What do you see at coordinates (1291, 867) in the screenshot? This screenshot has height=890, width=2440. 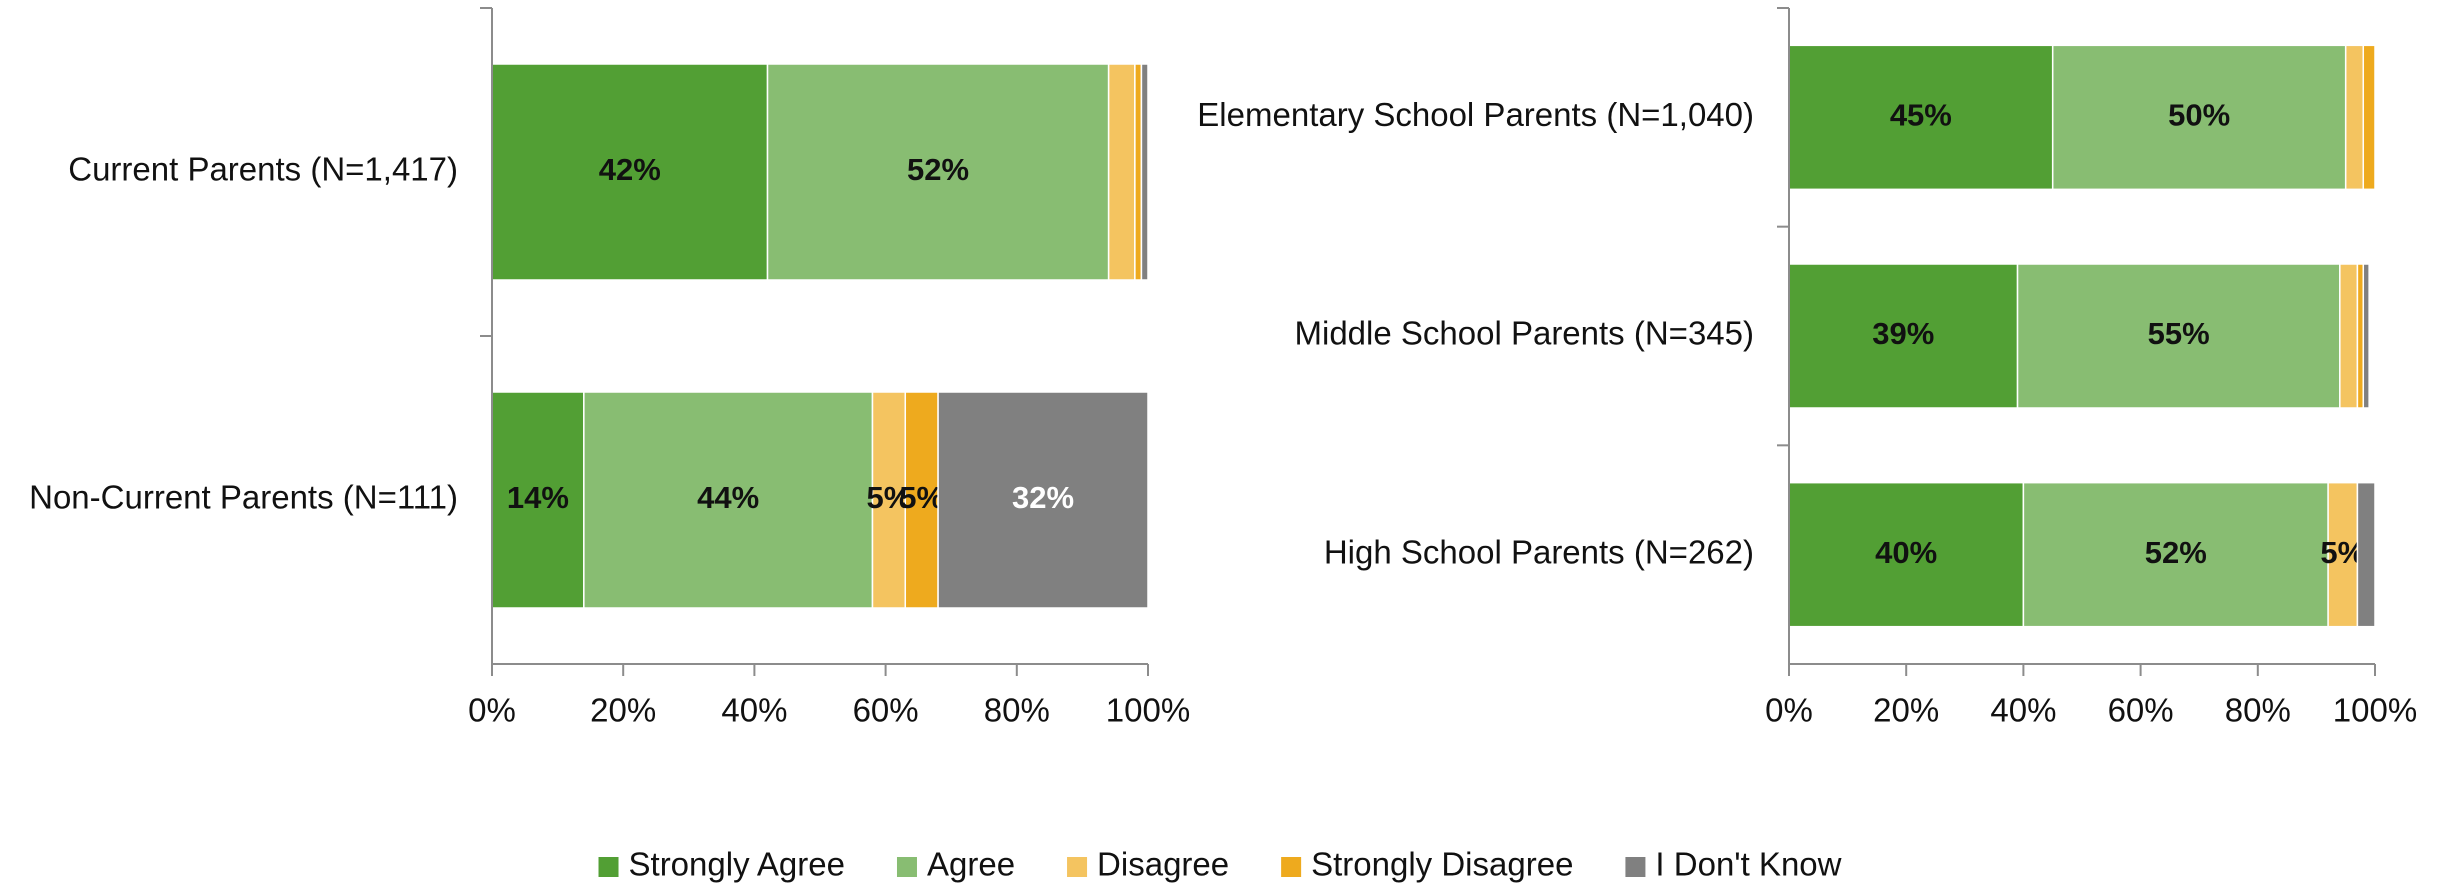 I see `legend-swatch-strongly-disagree` at bounding box center [1291, 867].